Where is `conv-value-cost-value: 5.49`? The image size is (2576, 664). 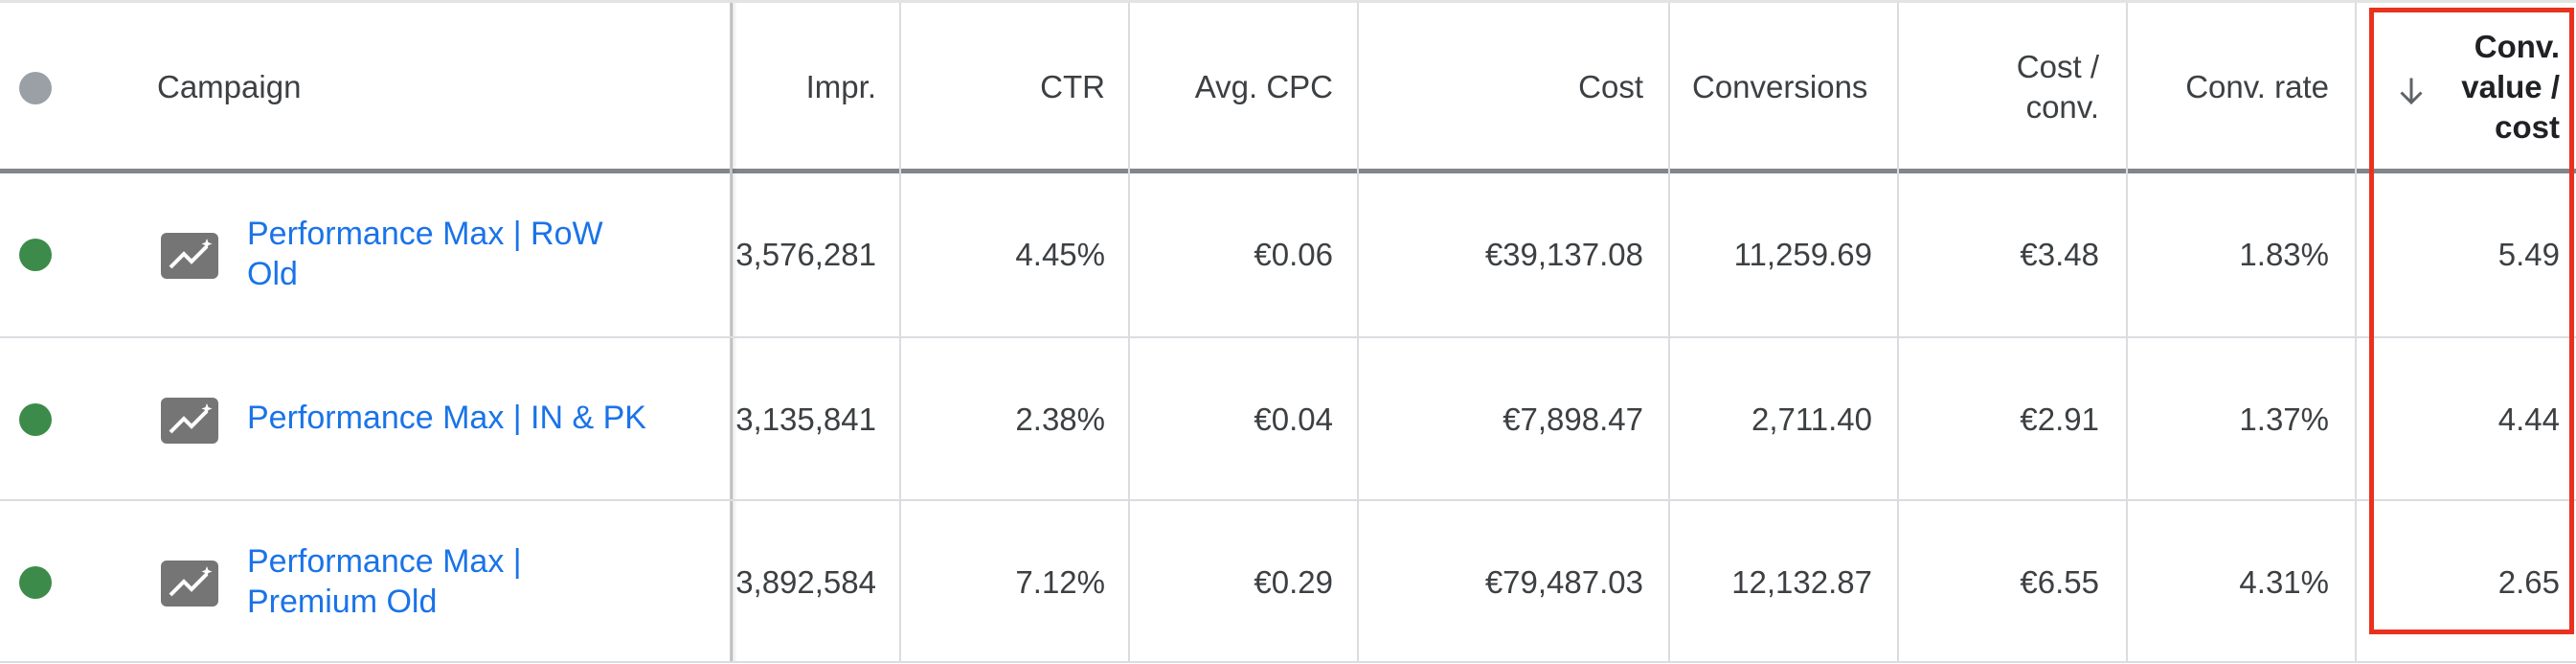 conv-value-cost-value: 5.49 is located at coordinates (2528, 255).